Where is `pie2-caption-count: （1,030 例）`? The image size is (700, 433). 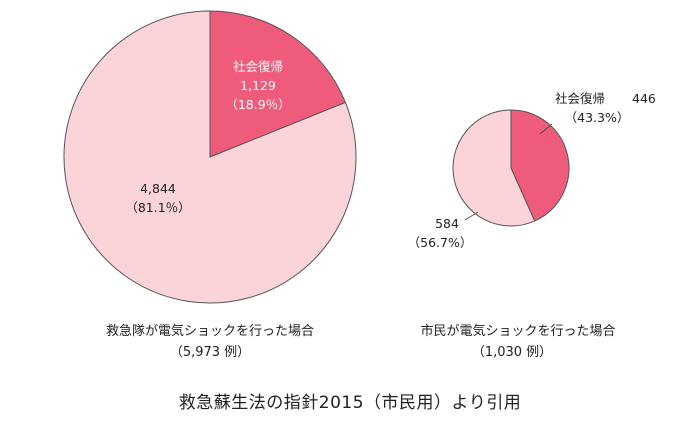
pie2-caption-count: （1,030 例） is located at coordinates (512, 352).